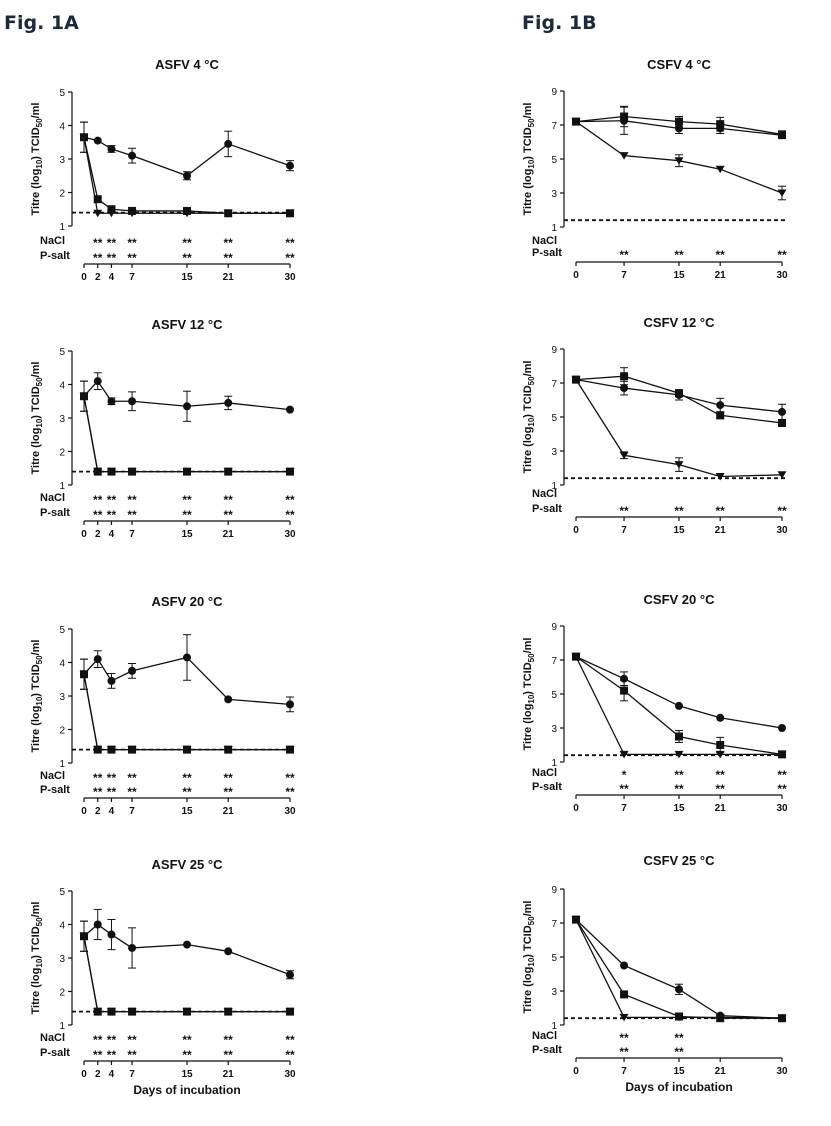  What do you see at coordinates (55, 790) in the screenshot?
I see `sig-row-label: P-salt` at bounding box center [55, 790].